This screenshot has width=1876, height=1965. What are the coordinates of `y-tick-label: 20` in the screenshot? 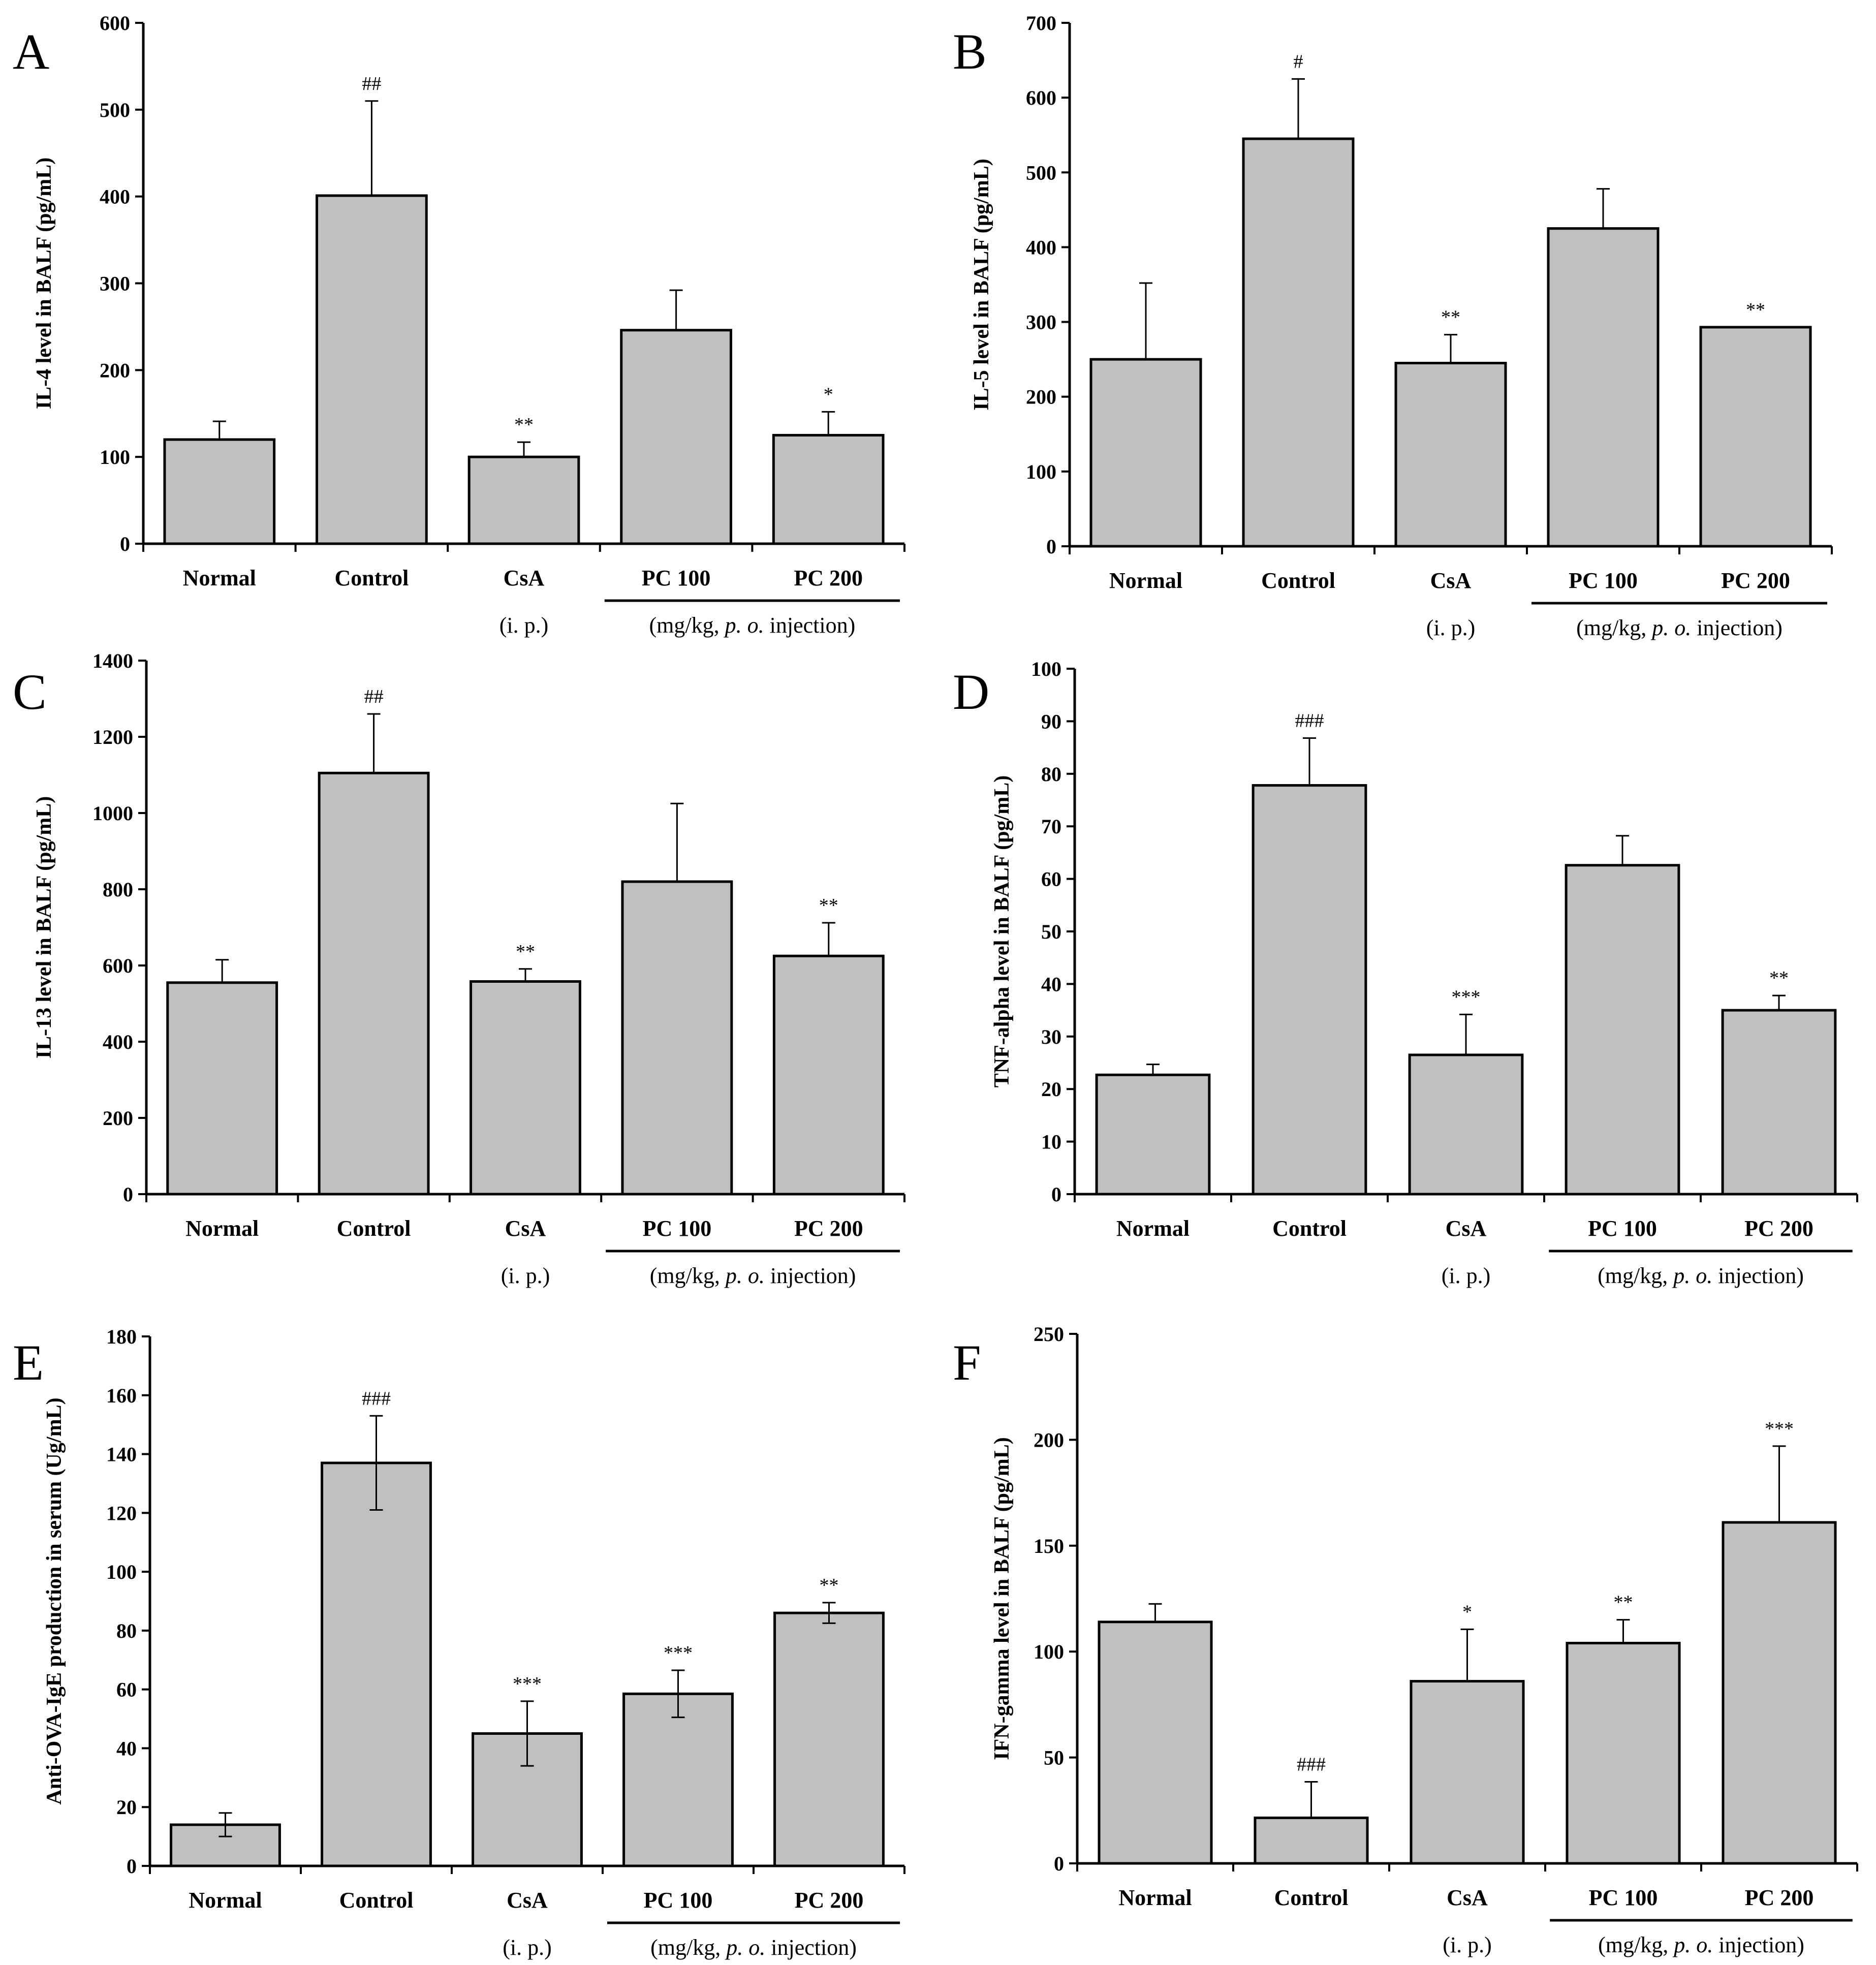 It's located at (126, 1808).